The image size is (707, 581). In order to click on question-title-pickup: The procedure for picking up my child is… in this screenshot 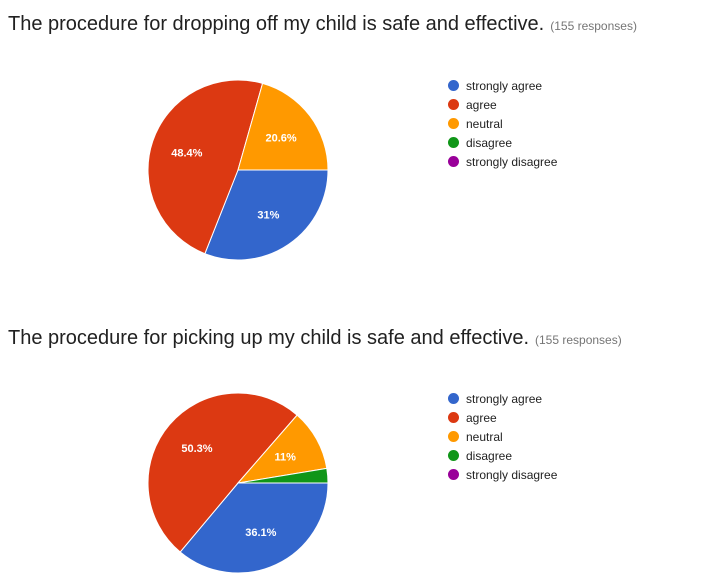, I will do `click(315, 338)`.